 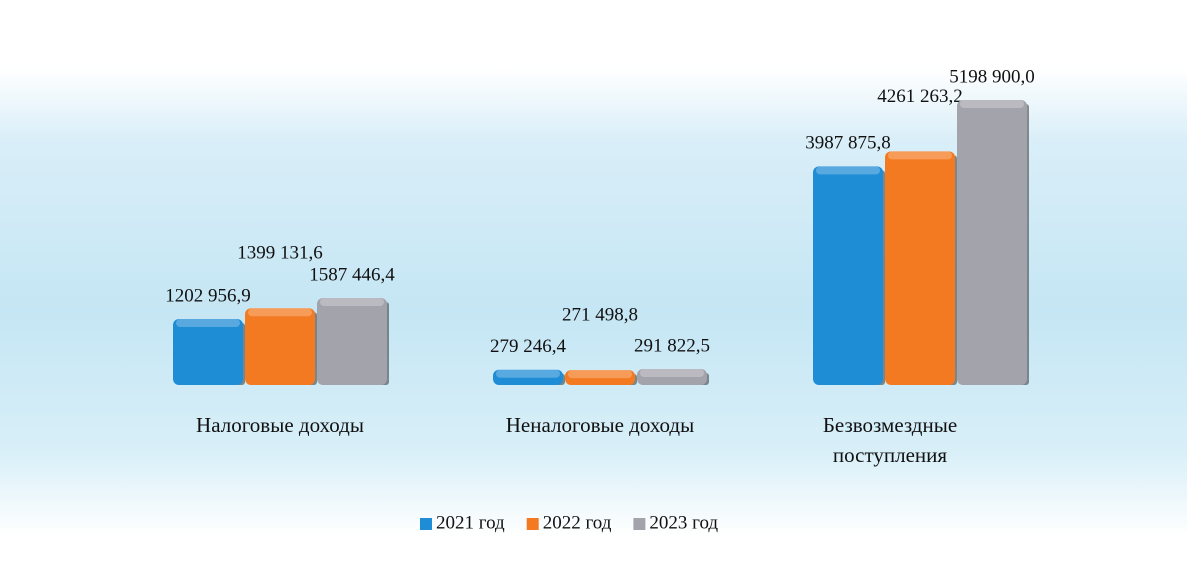 I want to click on value-label: 1202 956,9, so click(x=208, y=295).